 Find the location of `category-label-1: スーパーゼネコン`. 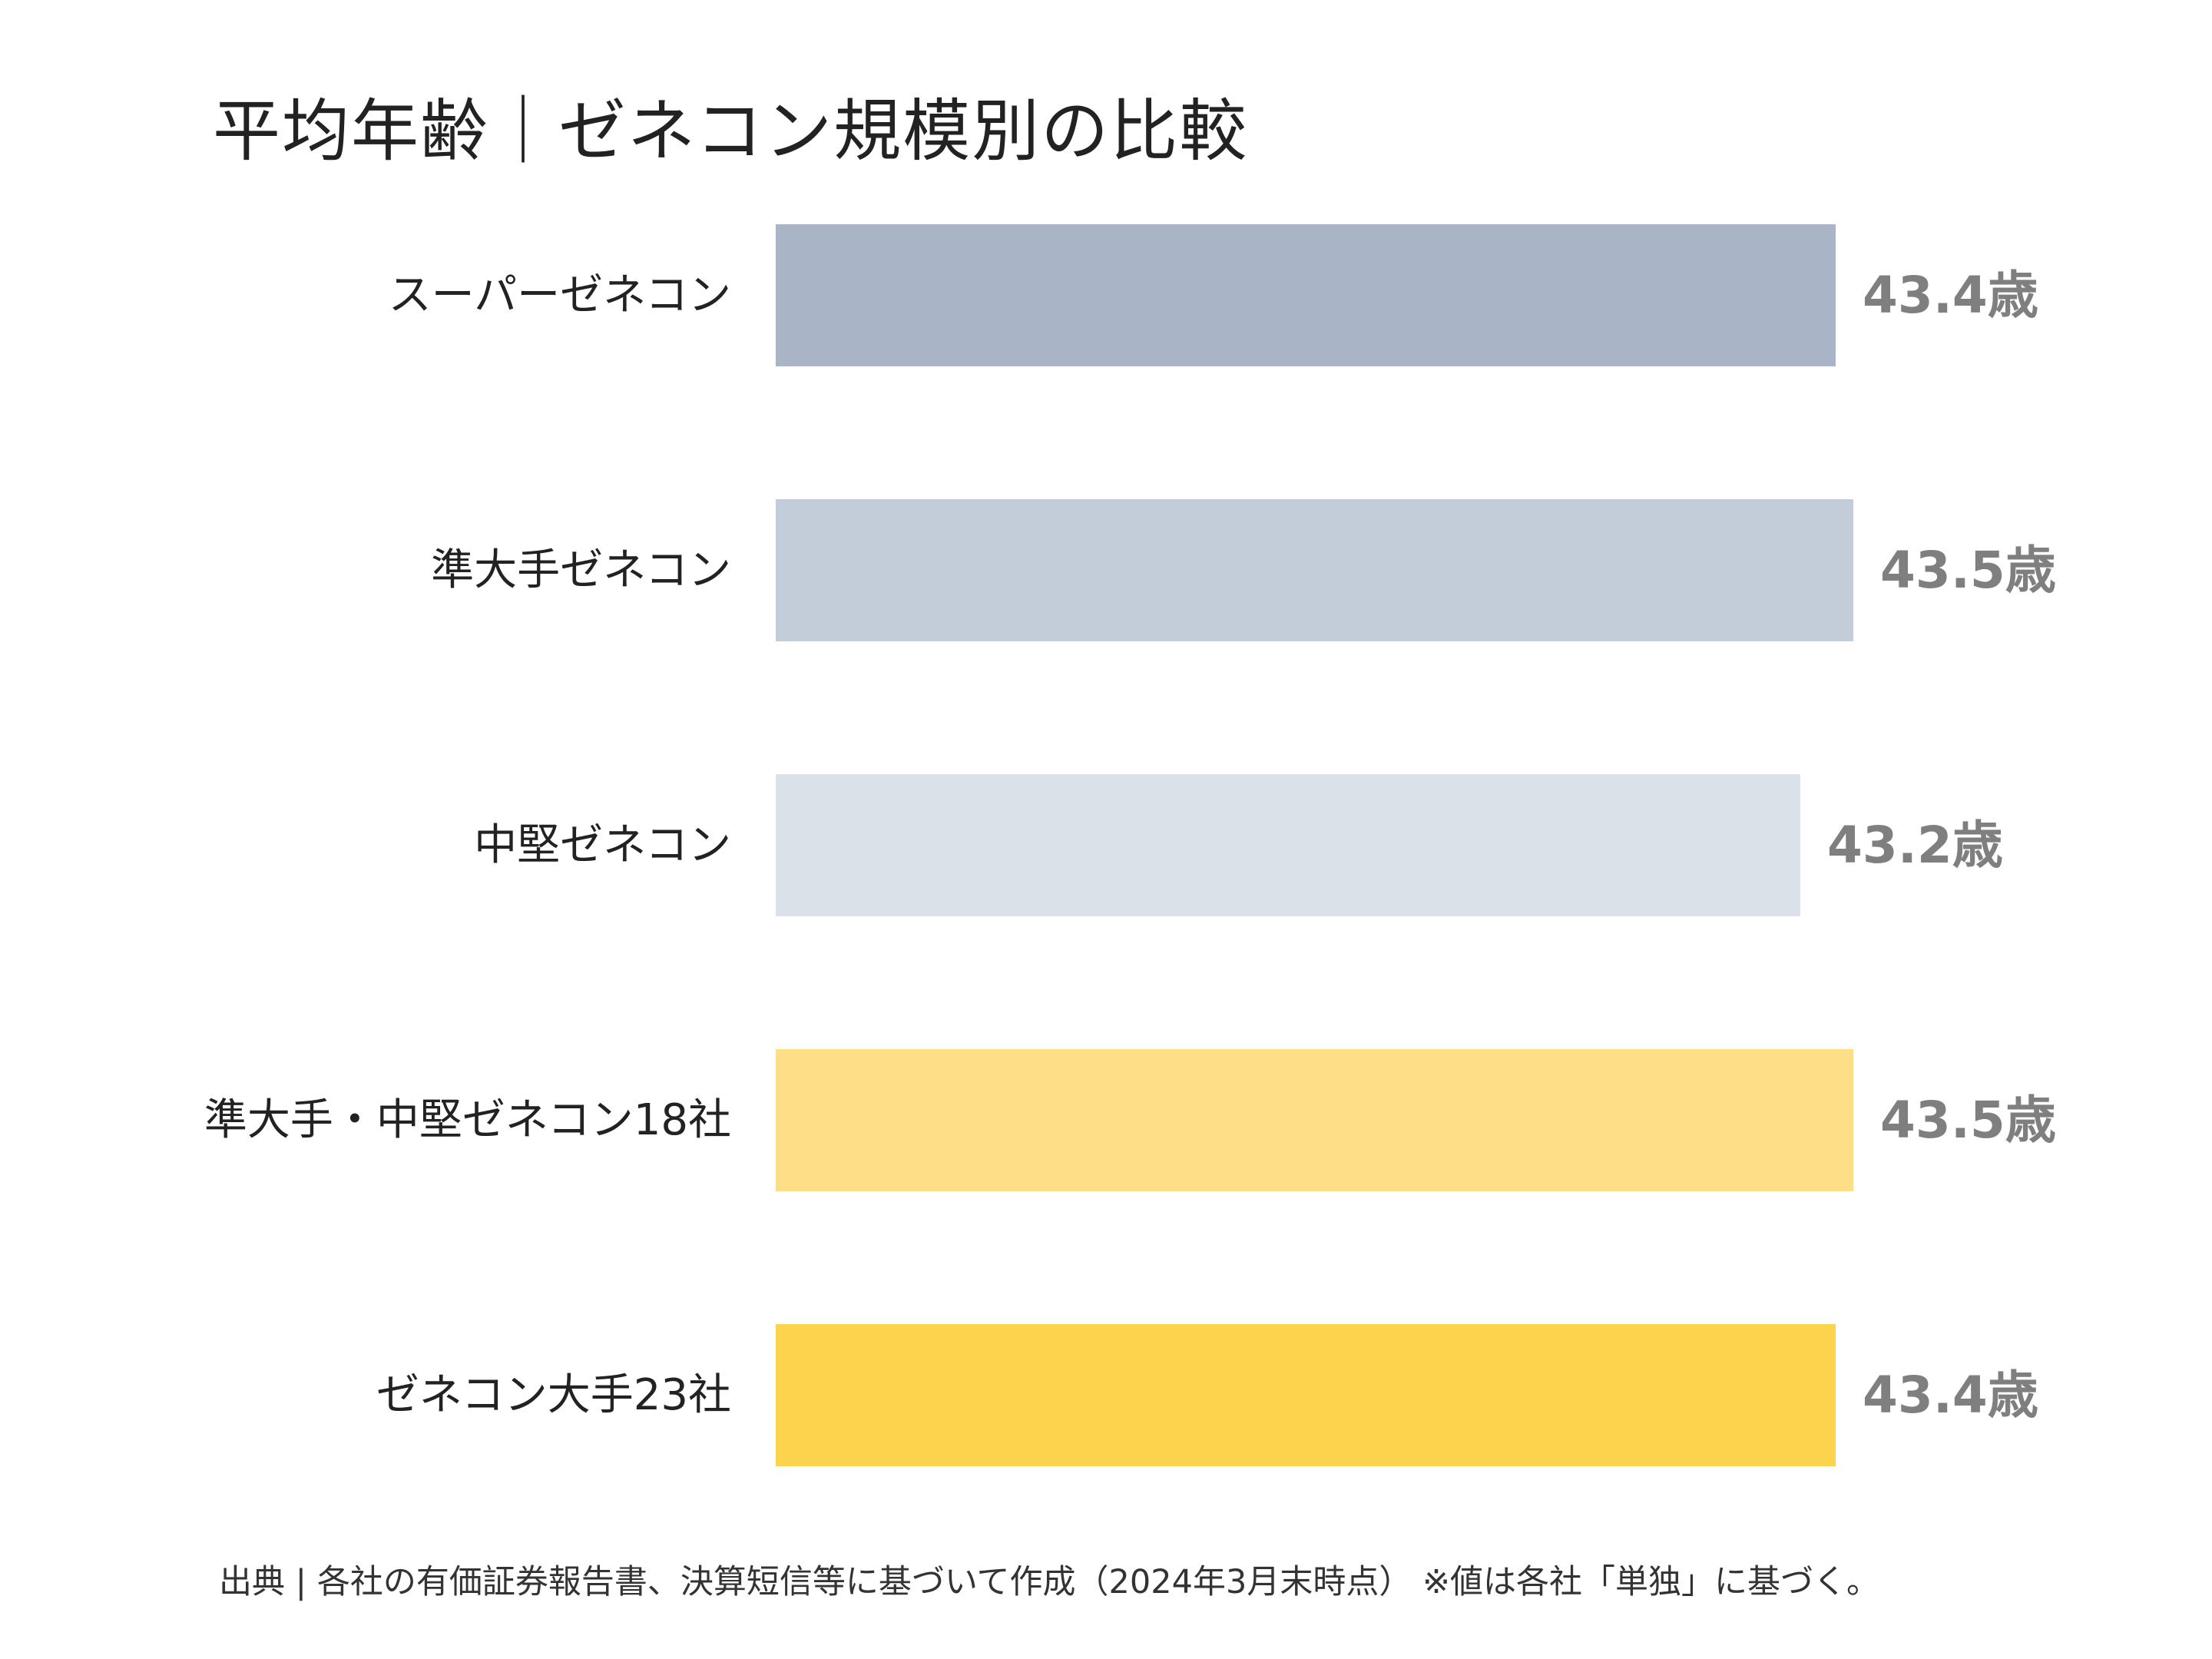

category-label-1: スーパーゼネコン is located at coordinates (560, 295).